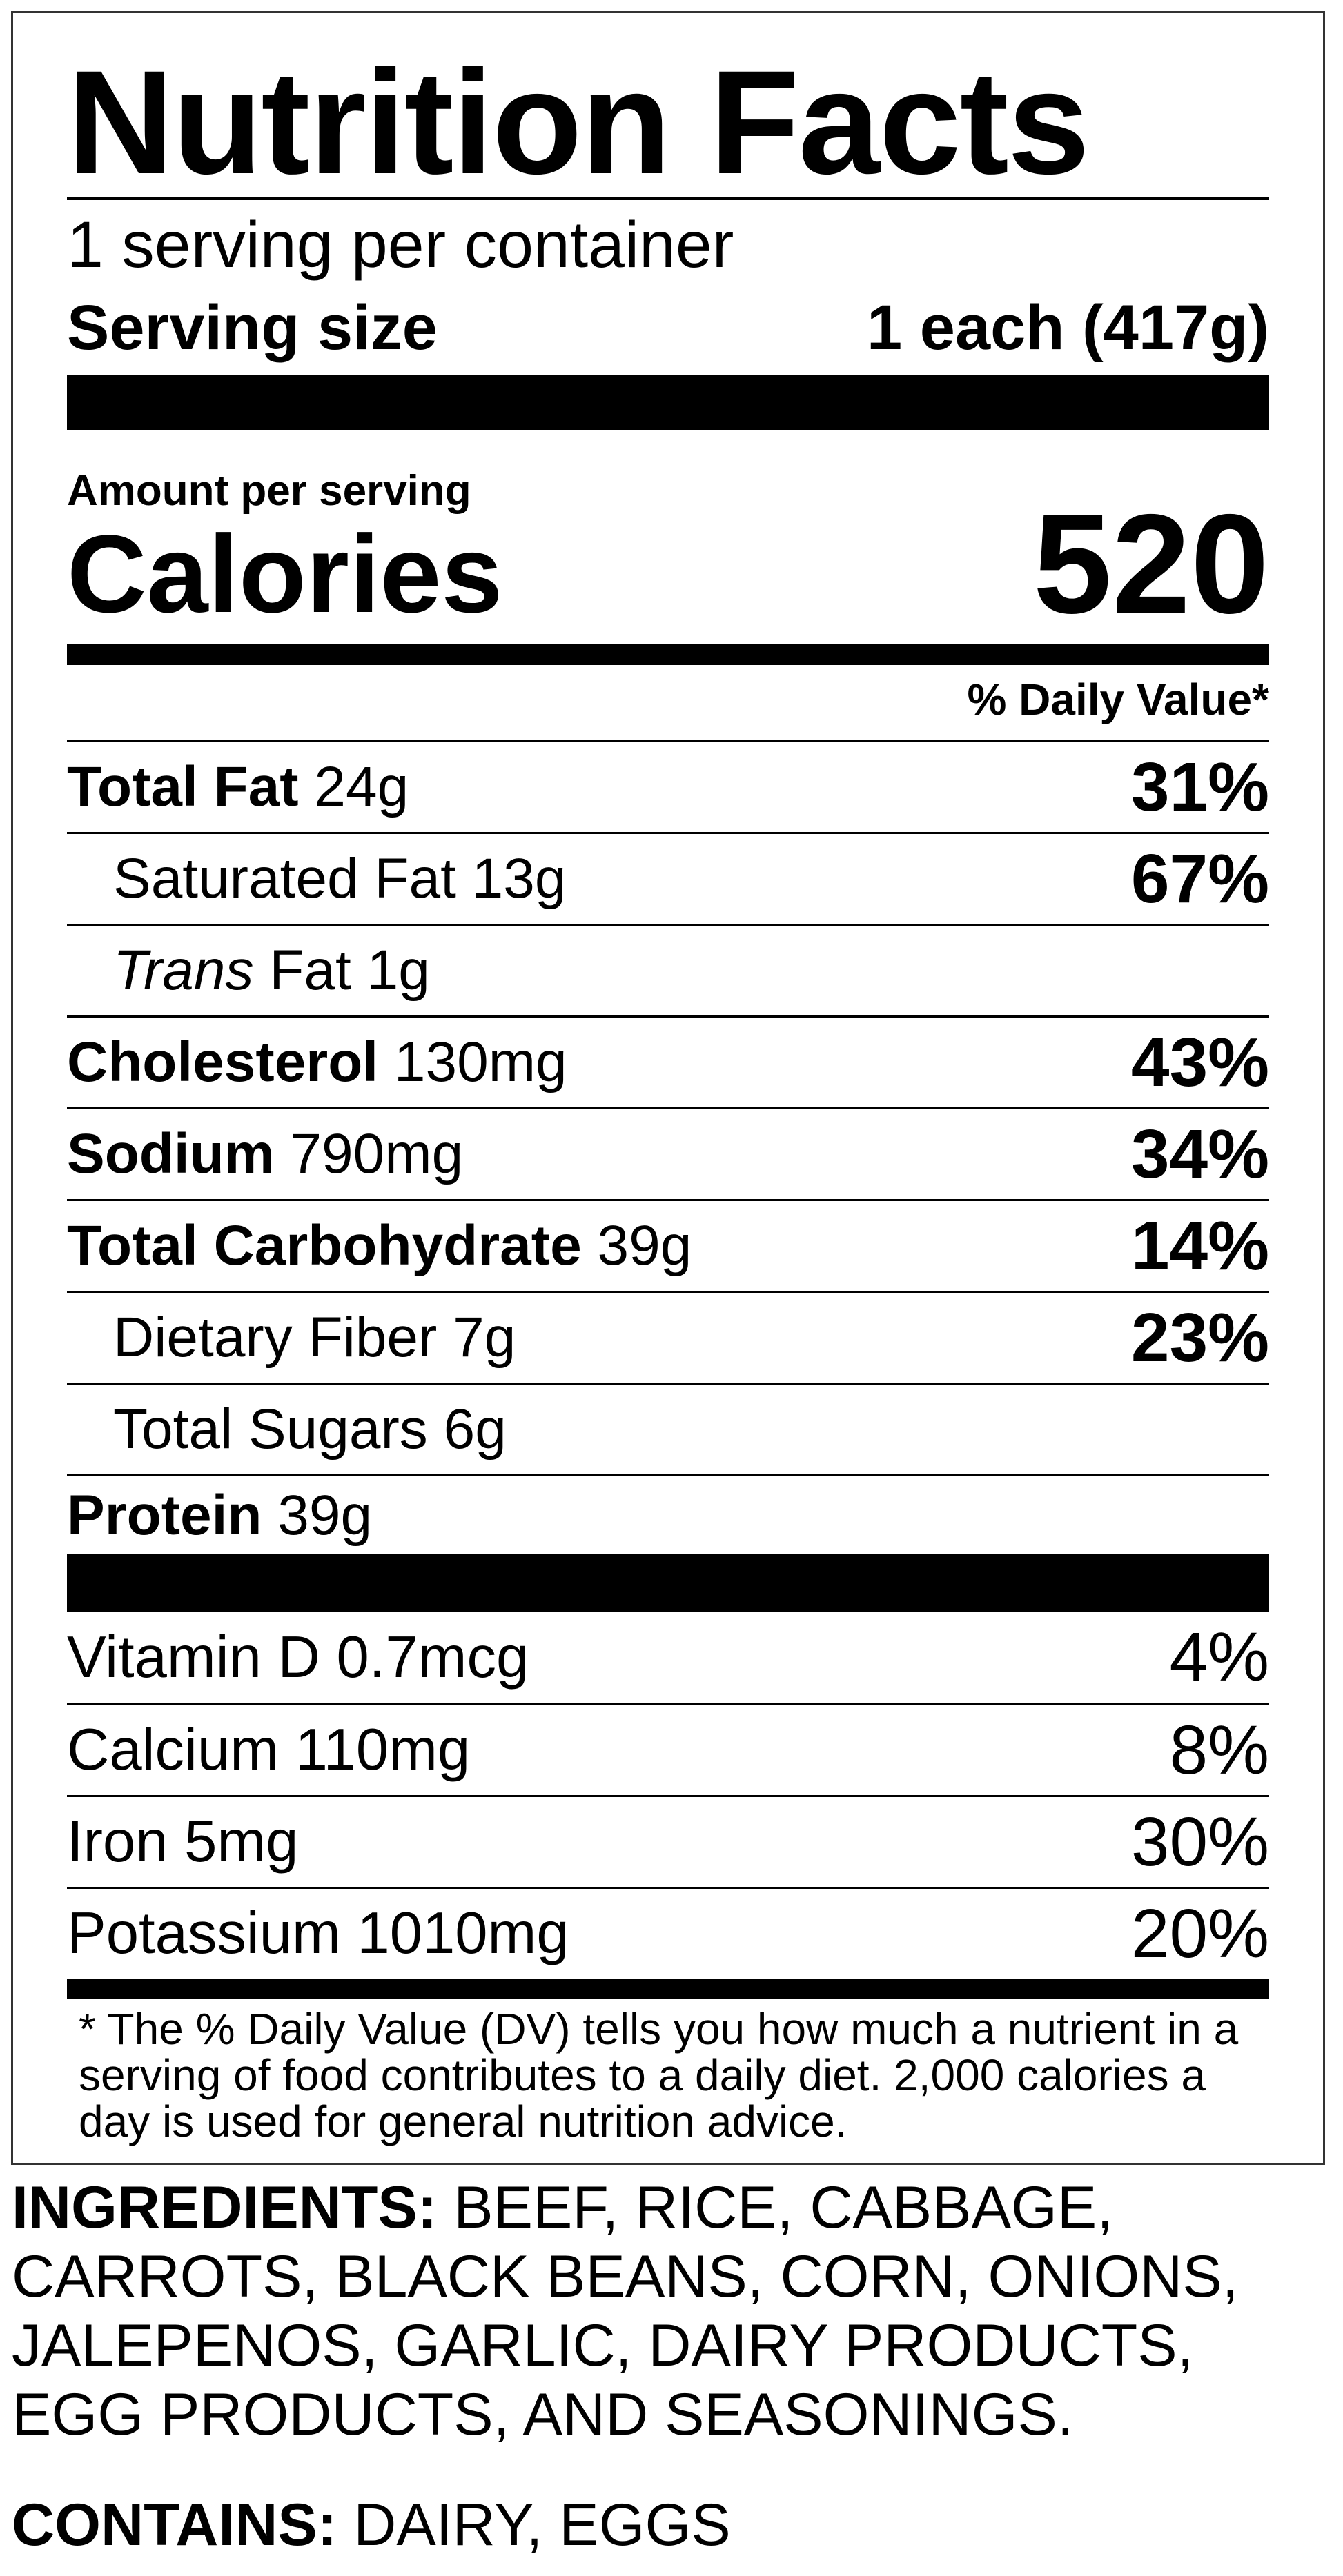 This screenshot has height=2576, width=1343. Describe the element at coordinates (668, 1841) in the screenshot. I see `vitamin-row-iron: Iron 5mg 30%` at that location.